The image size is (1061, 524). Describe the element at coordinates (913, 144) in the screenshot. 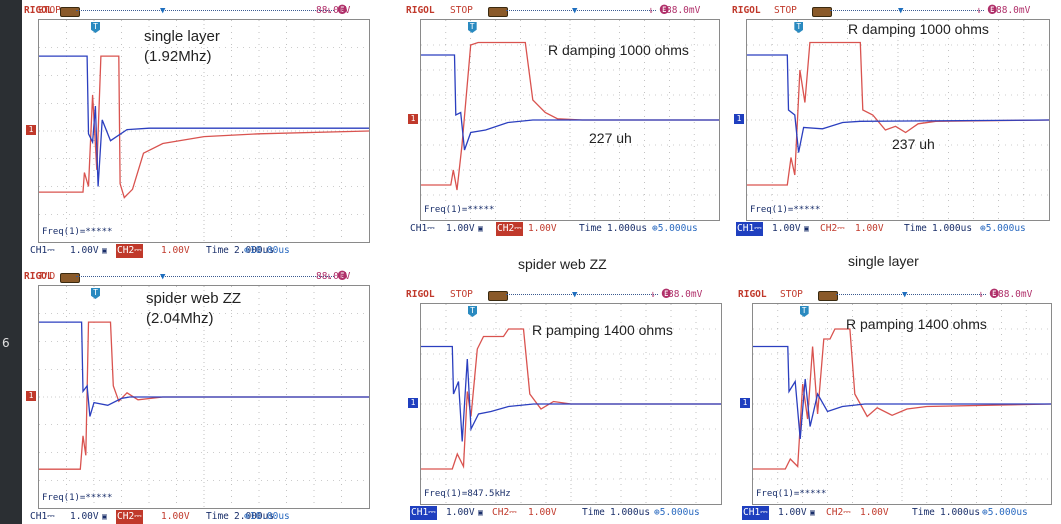

I see `capture-annotation: 237 uh` at that location.